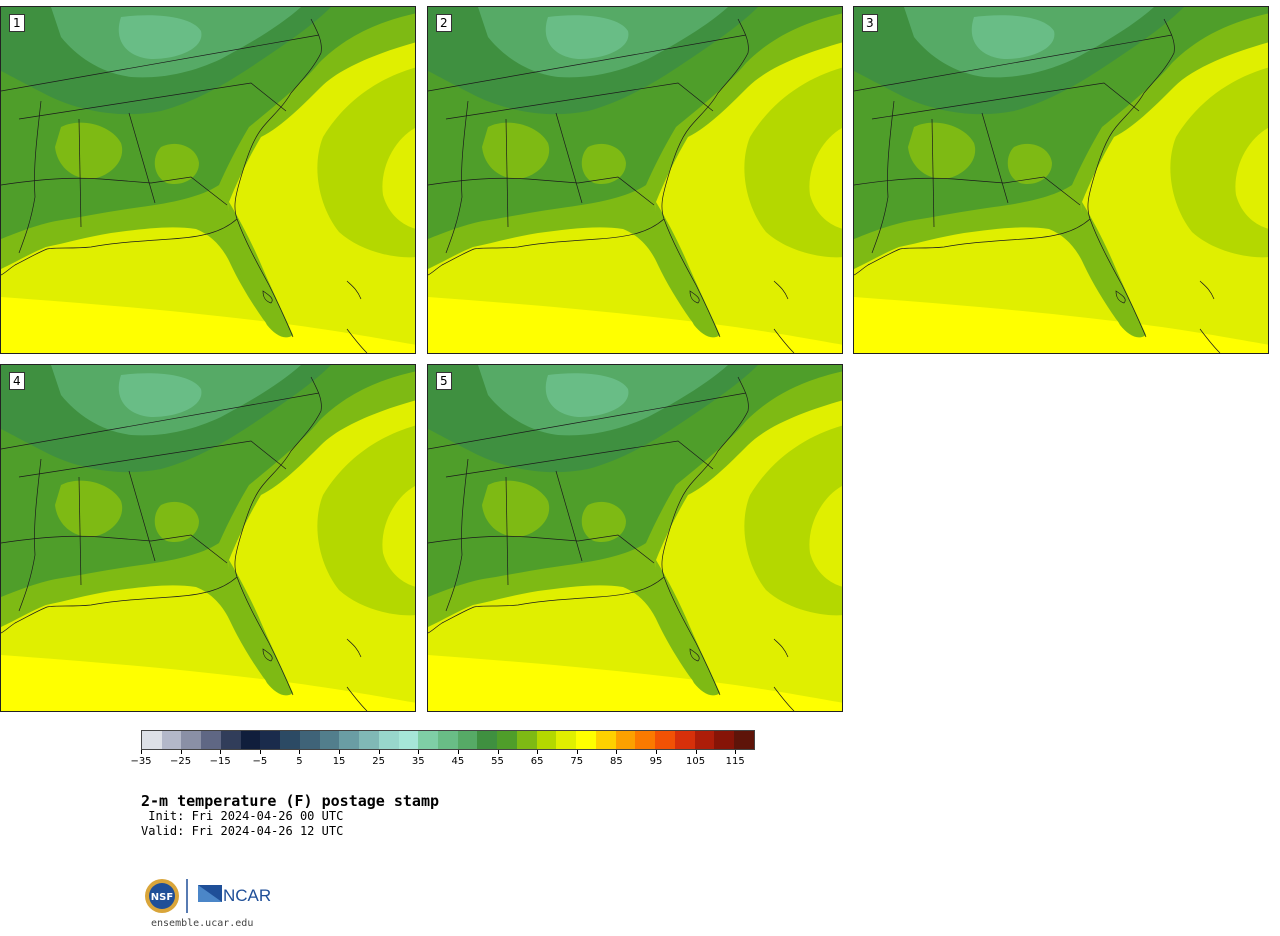 The width and height of the screenshot is (1280, 936). What do you see at coordinates (181, 761) in the screenshot?
I see `colorbar-tick-label: −25` at bounding box center [181, 761].